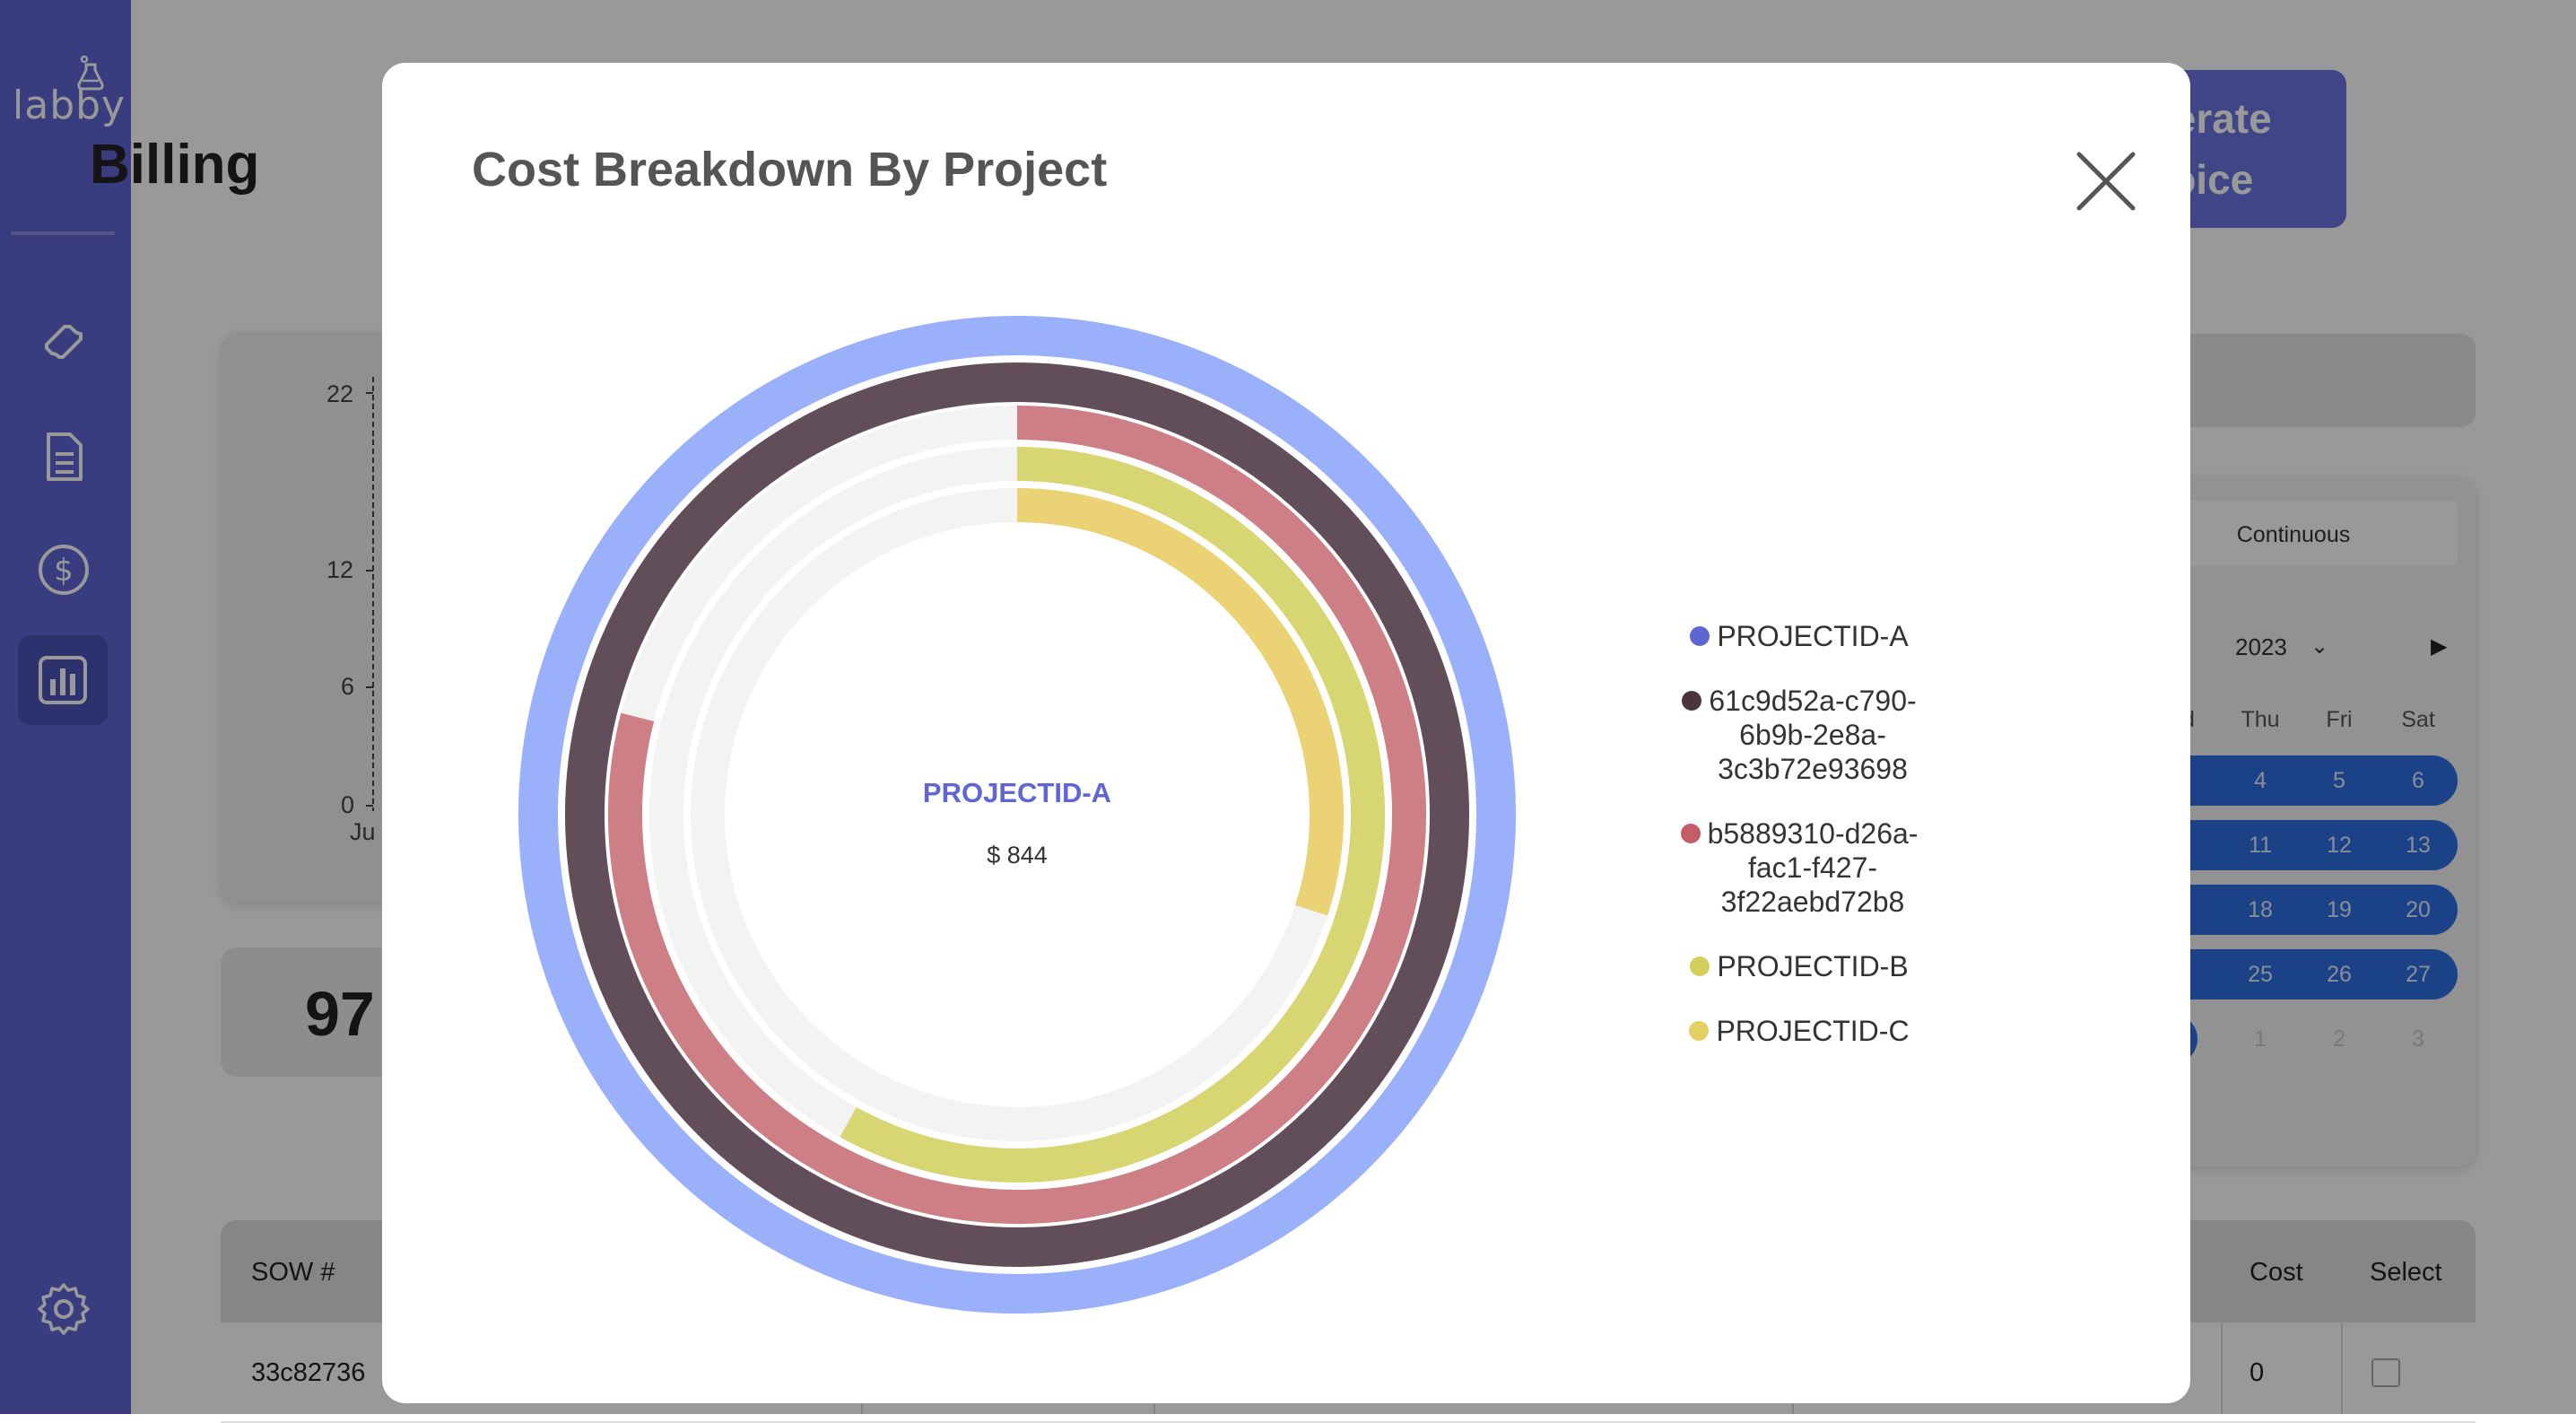 This screenshot has width=2576, height=1423. Describe the element at coordinates (2418, 1039) in the screenshot. I see `calendar-day: 3` at that location.